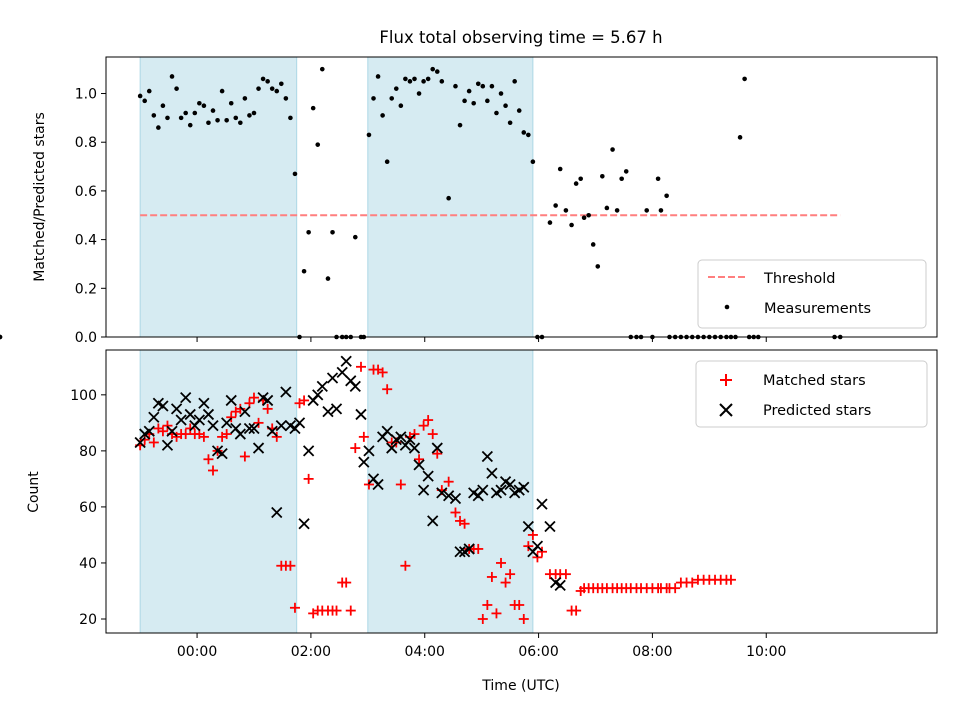 The height and width of the screenshot is (720, 960). Describe the element at coordinates (86, 289) in the screenshot. I see `y-tick-label: 0.2` at that location.